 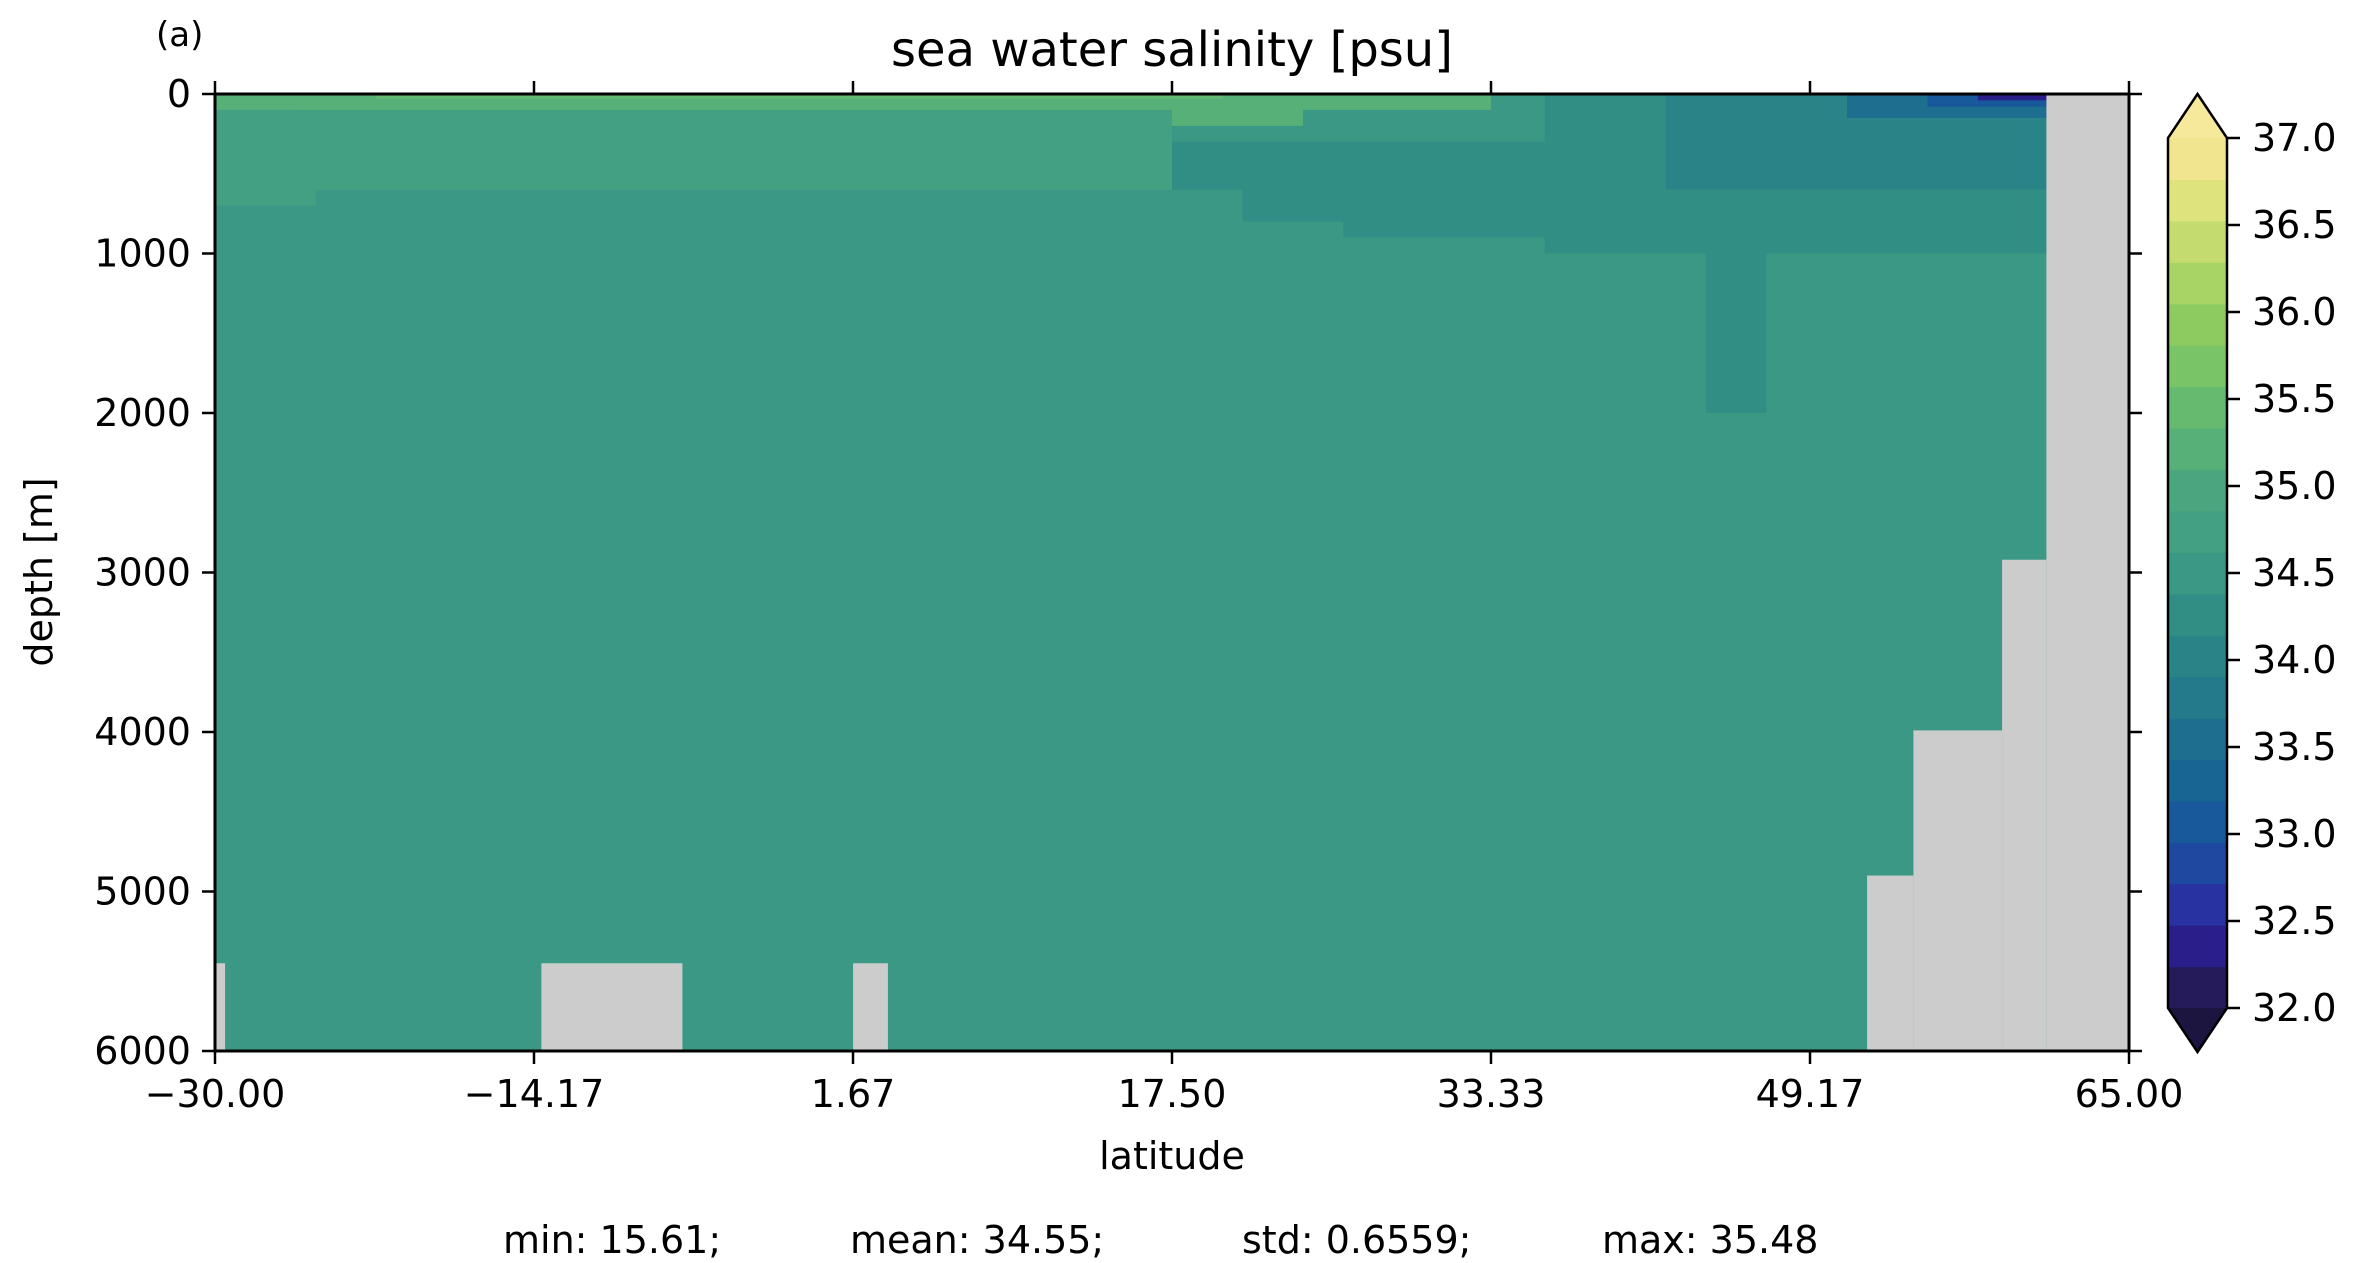 What do you see at coordinates (179, 94) in the screenshot?
I see `y-tick-label: 0` at bounding box center [179, 94].